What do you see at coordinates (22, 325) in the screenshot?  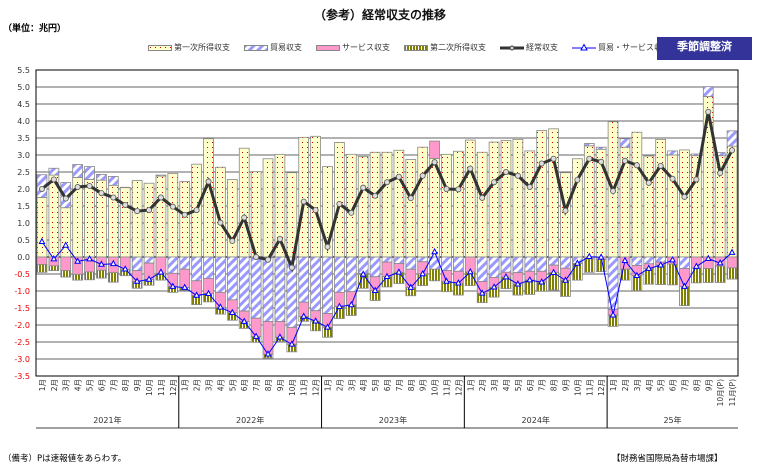 I see `y-tick-label: -2.0` at bounding box center [22, 325].